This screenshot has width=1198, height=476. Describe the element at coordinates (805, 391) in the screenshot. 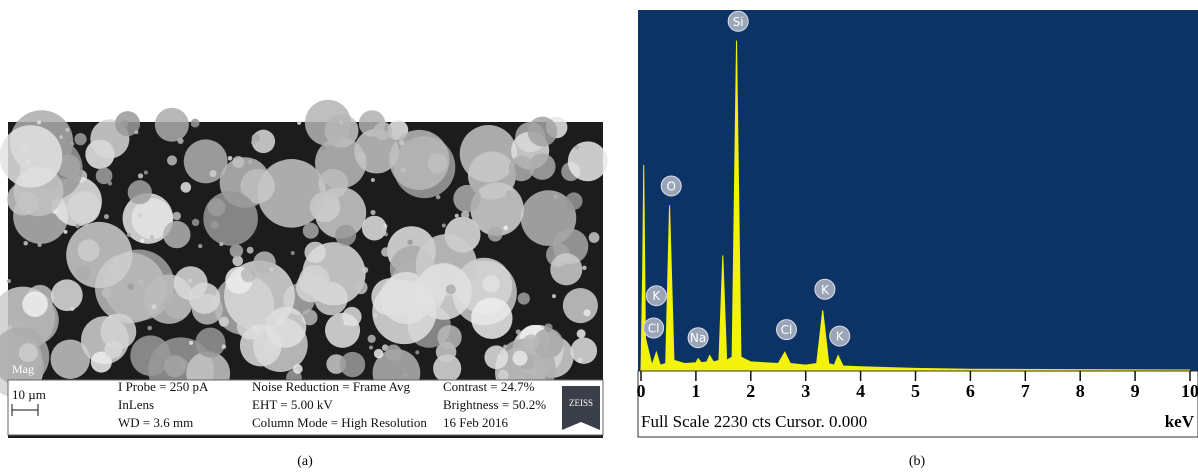

I see `x-tick-label: 3` at that location.